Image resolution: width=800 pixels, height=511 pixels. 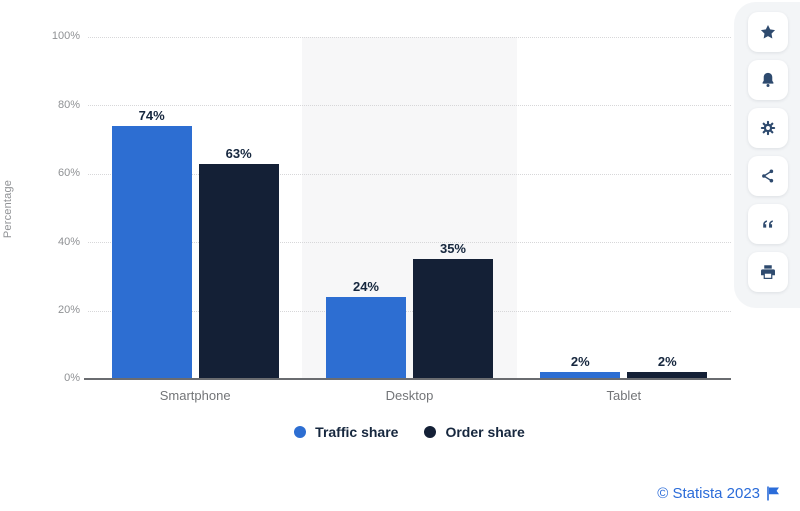 I want to click on print-icon, so click(x=768, y=272).